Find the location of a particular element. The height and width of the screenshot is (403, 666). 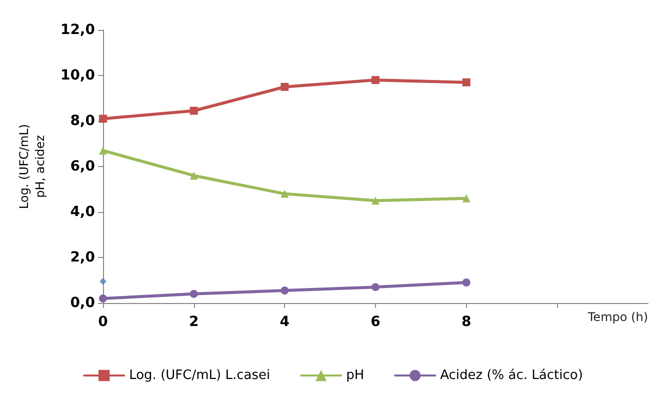

y-tick-label: 12,0 is located at coordinates (78, 30).